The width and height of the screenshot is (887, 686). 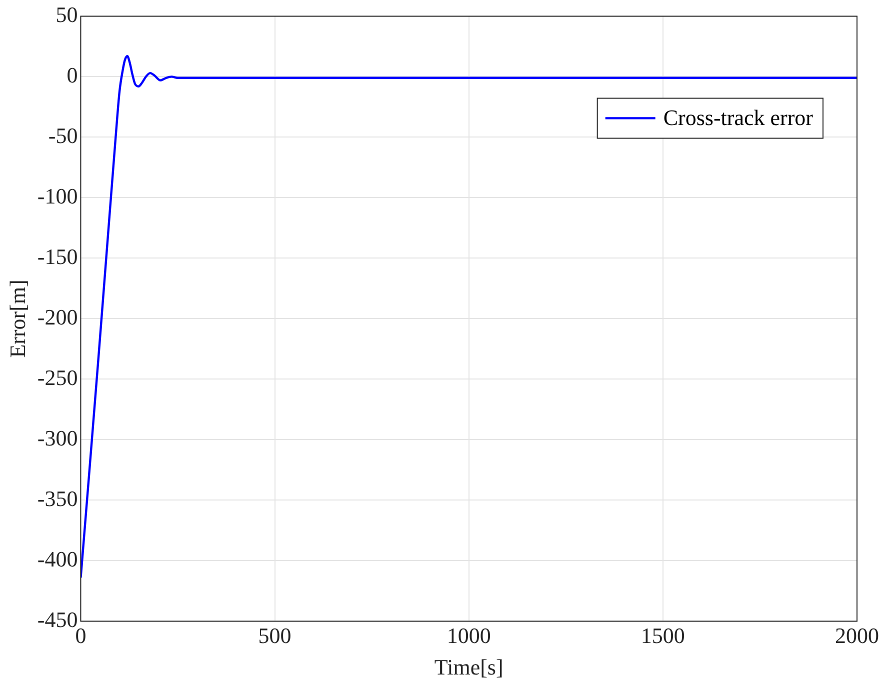 I want to click on y-tick-label: -300, so click(x=57, y=437).